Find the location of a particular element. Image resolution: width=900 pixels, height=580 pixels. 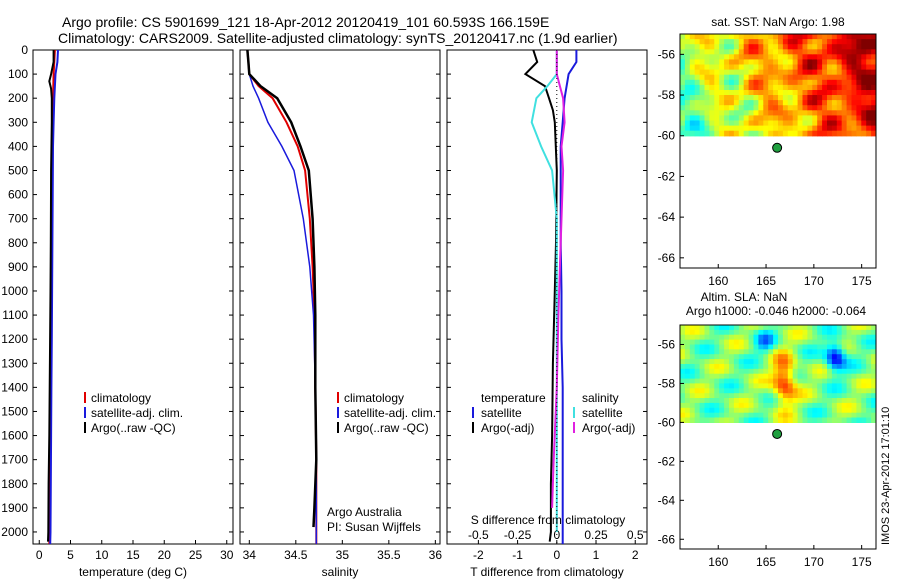

x-tick-label: 35 is located at coordinates (343, 555).